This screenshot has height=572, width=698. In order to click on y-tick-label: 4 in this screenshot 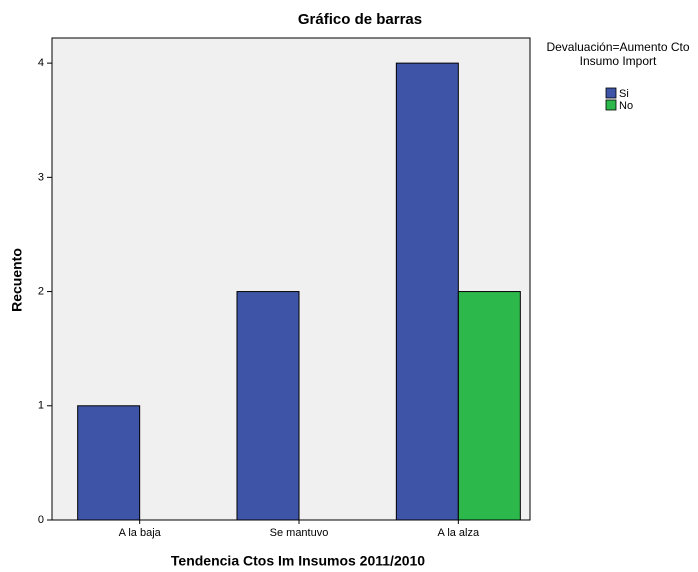, I will do `click(41, 63)`.